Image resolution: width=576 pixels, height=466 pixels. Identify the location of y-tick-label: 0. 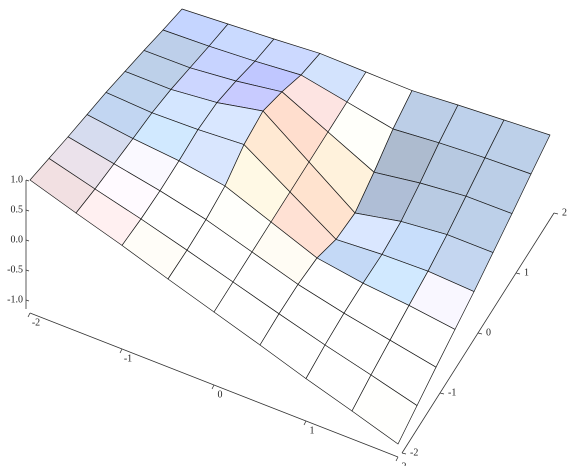
(488, 332).